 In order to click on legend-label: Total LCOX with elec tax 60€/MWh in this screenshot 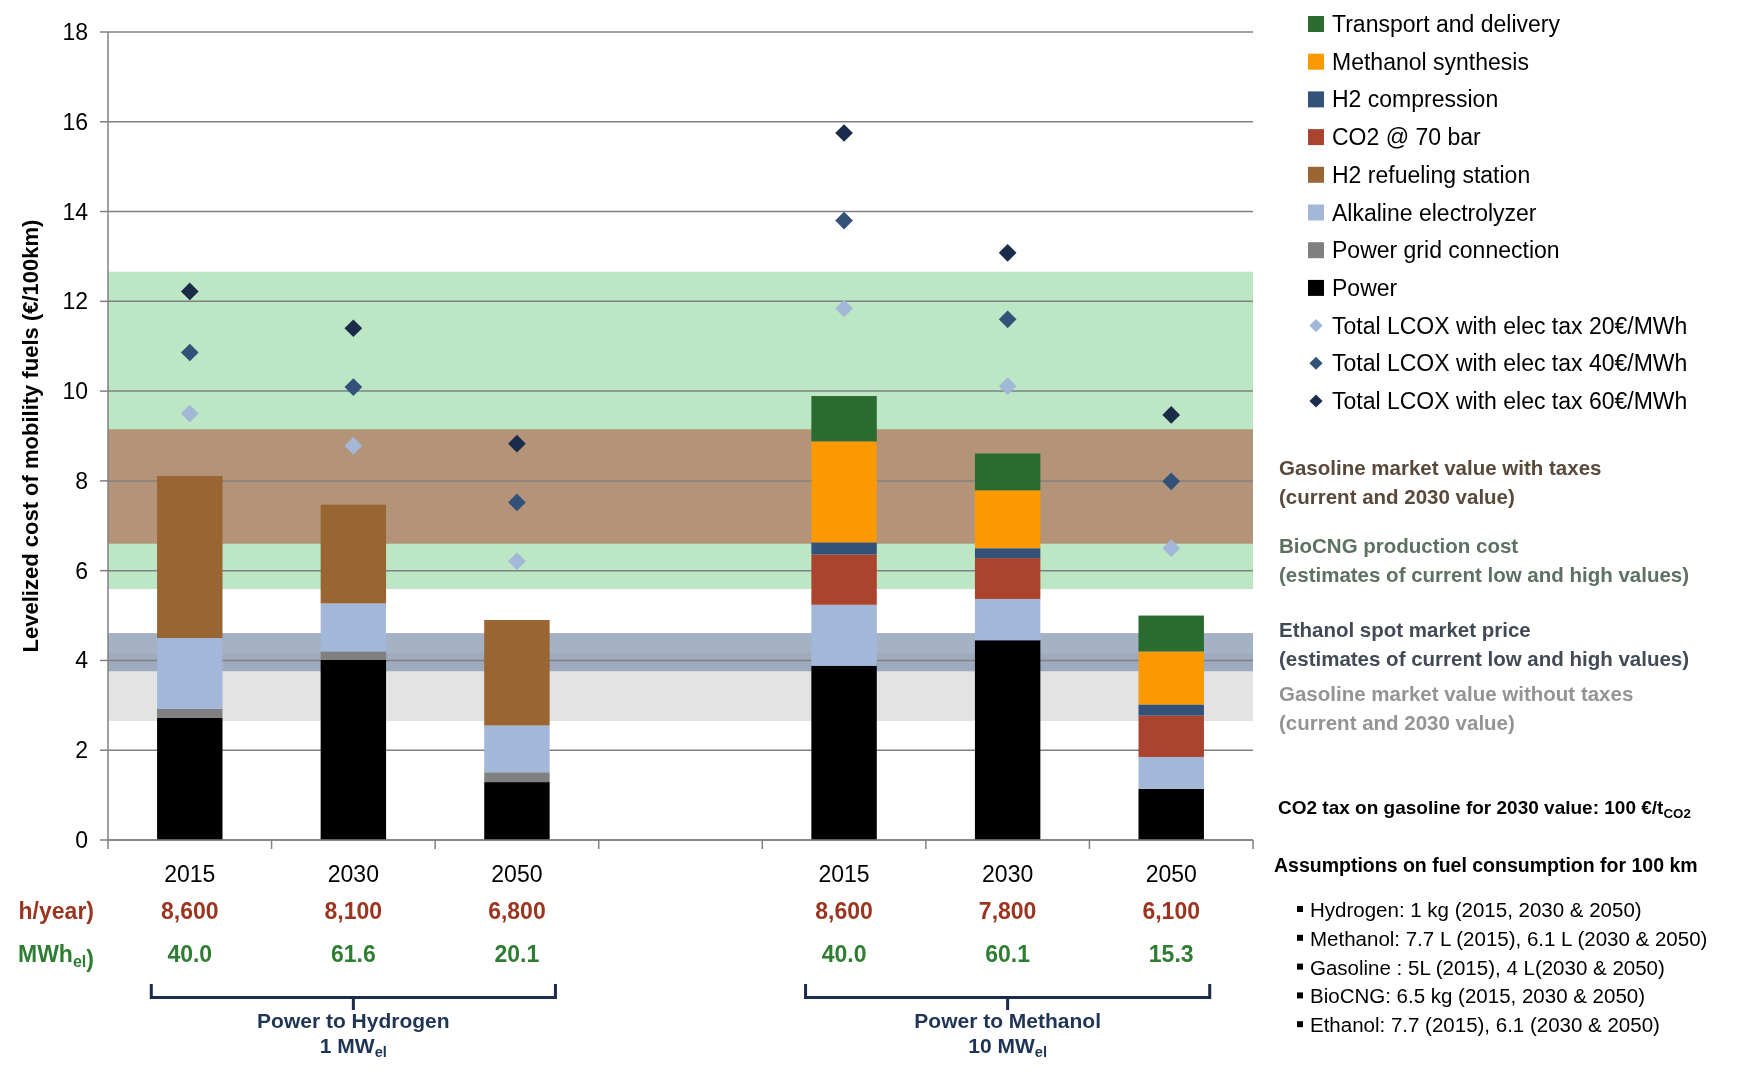, I will do `click(1510, 401)`.